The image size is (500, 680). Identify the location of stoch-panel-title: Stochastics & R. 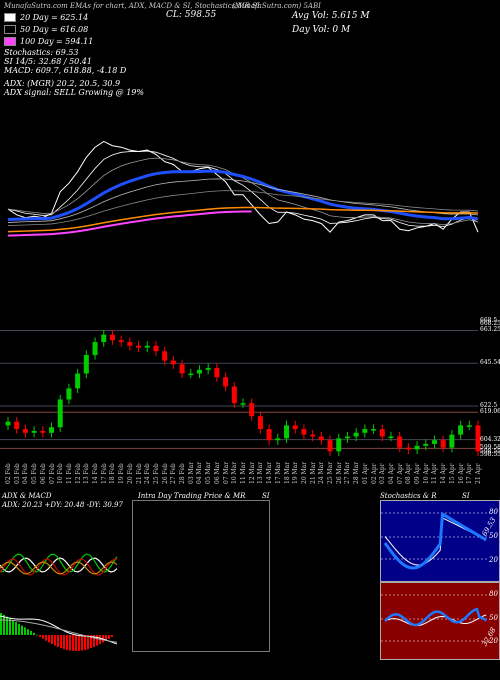
(408, 496).